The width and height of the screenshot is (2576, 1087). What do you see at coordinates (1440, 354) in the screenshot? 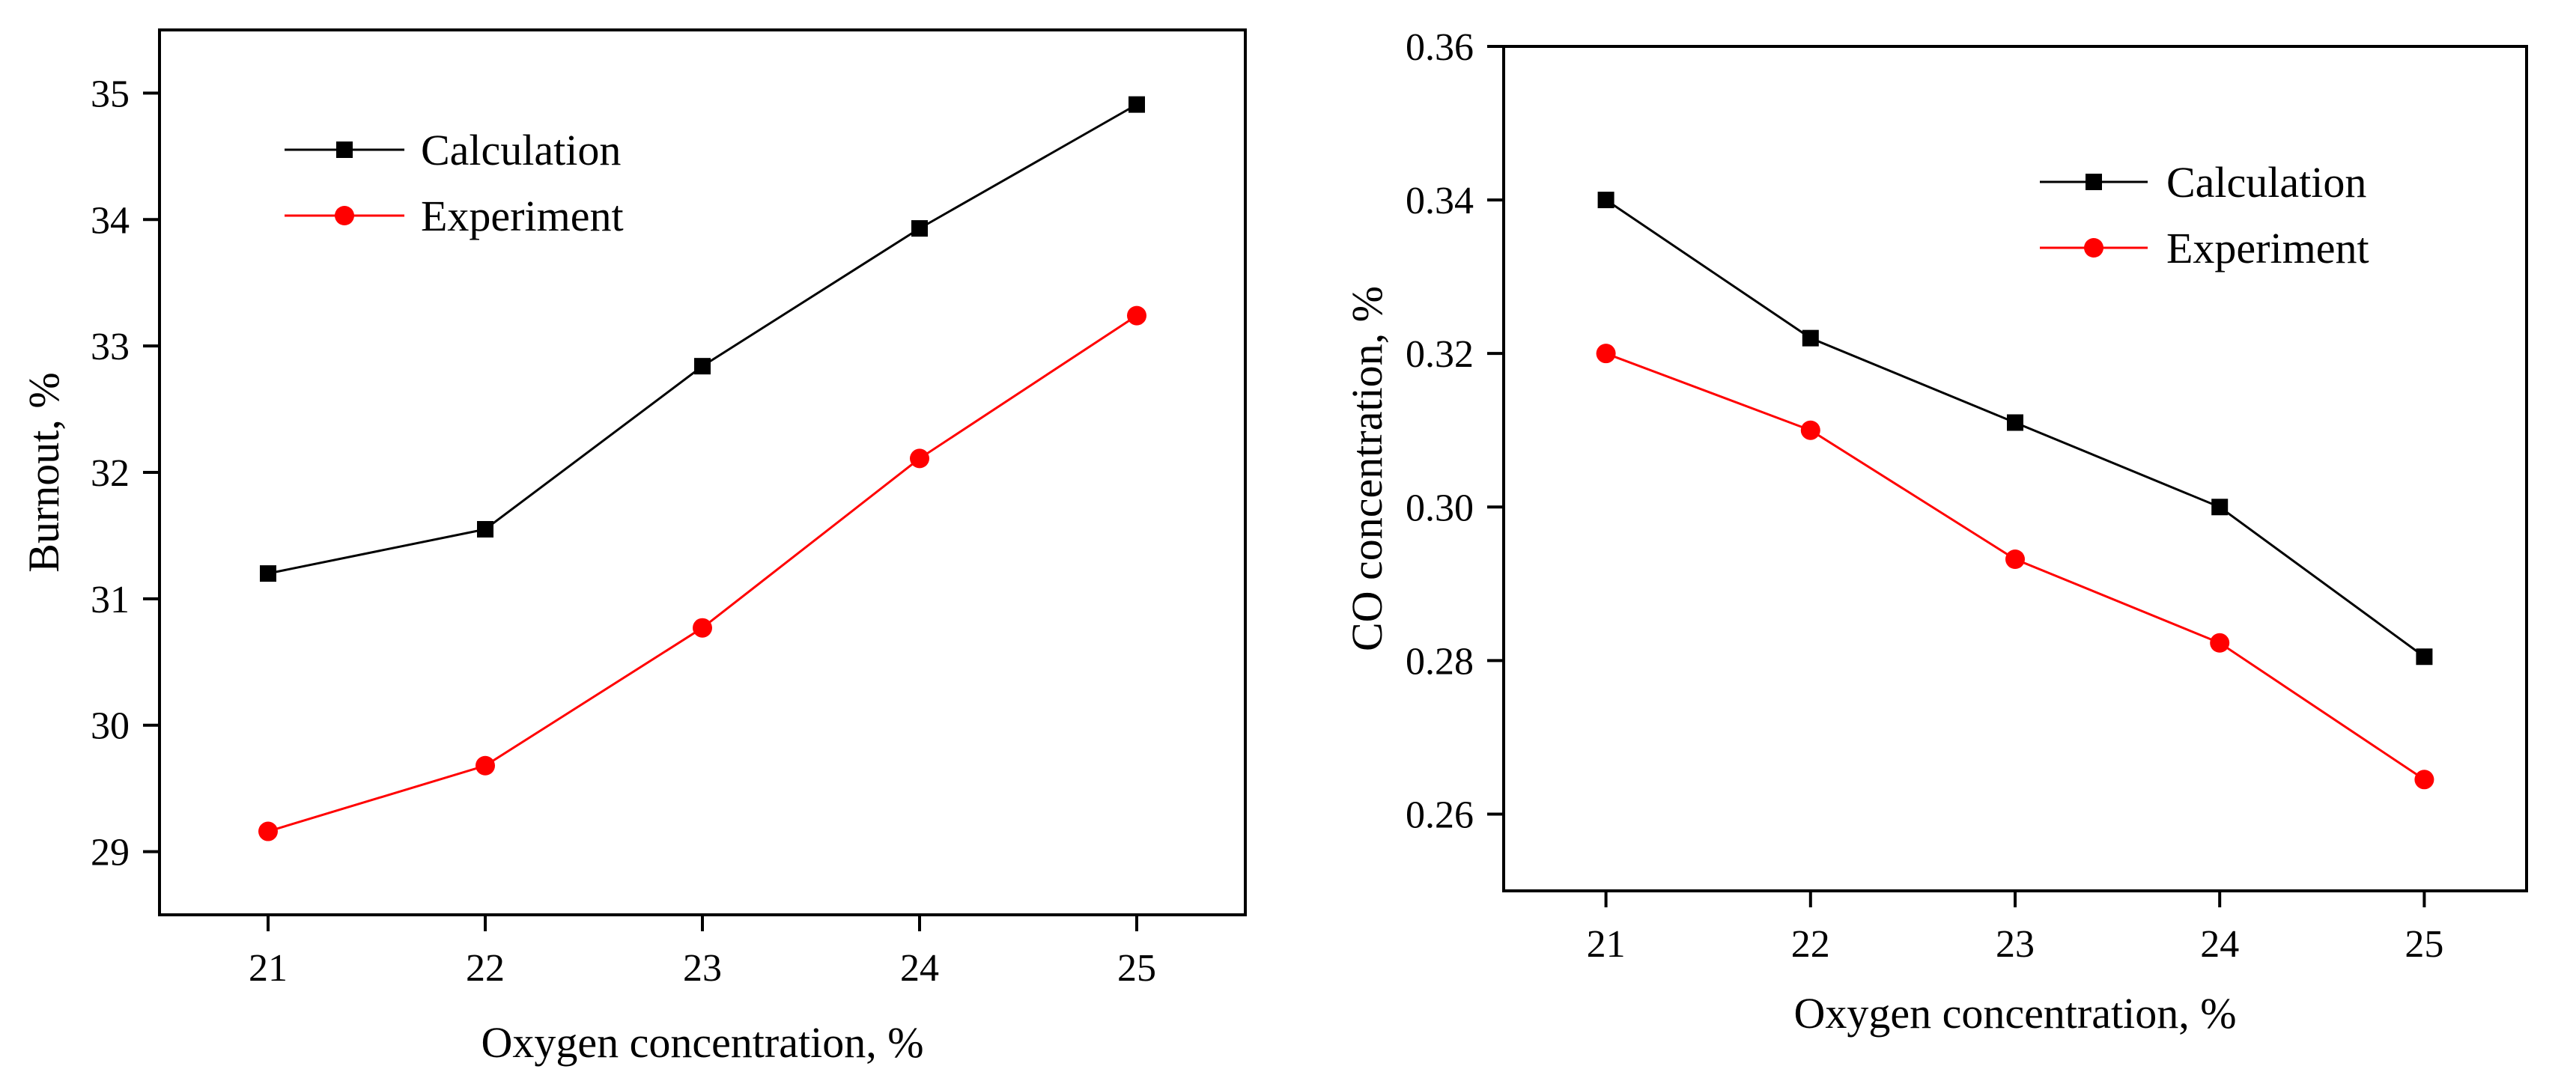
I see `y-tick-label: 0.32` at bounding box center [1440, 354].